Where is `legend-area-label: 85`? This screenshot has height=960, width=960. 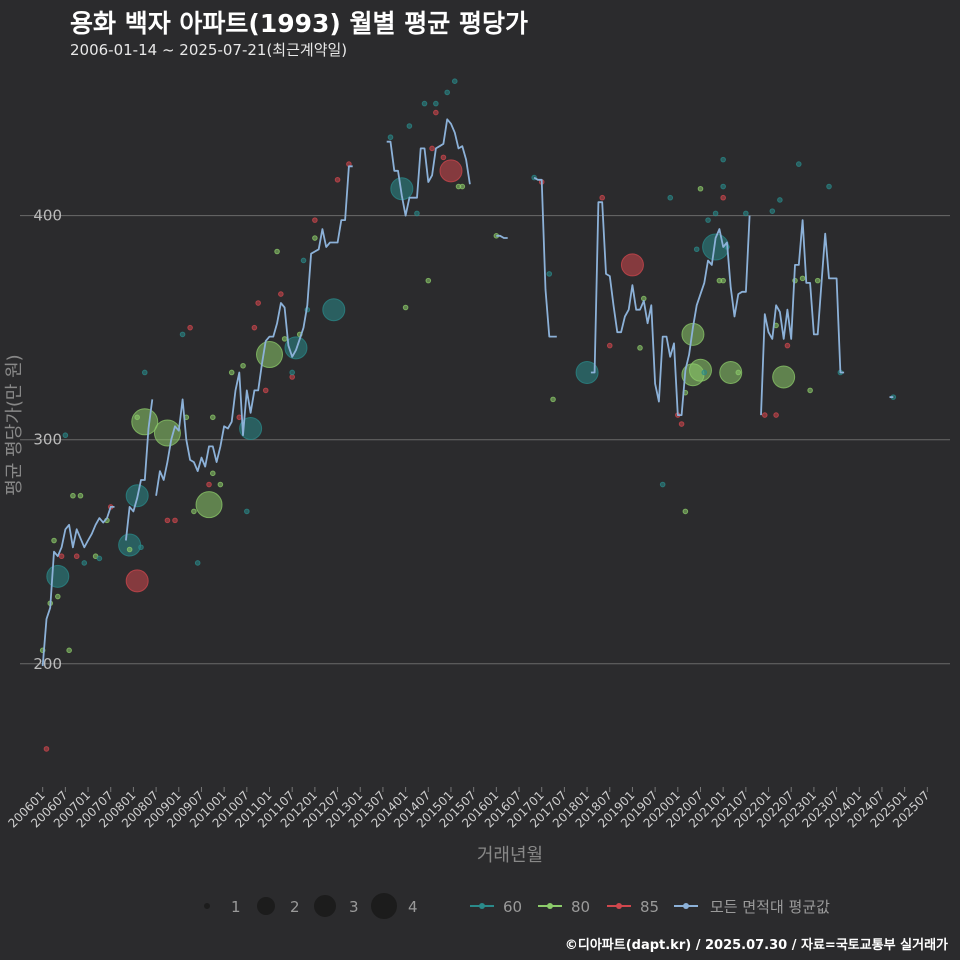 legend-area-label: 85 is located at coordinates (649, 907).